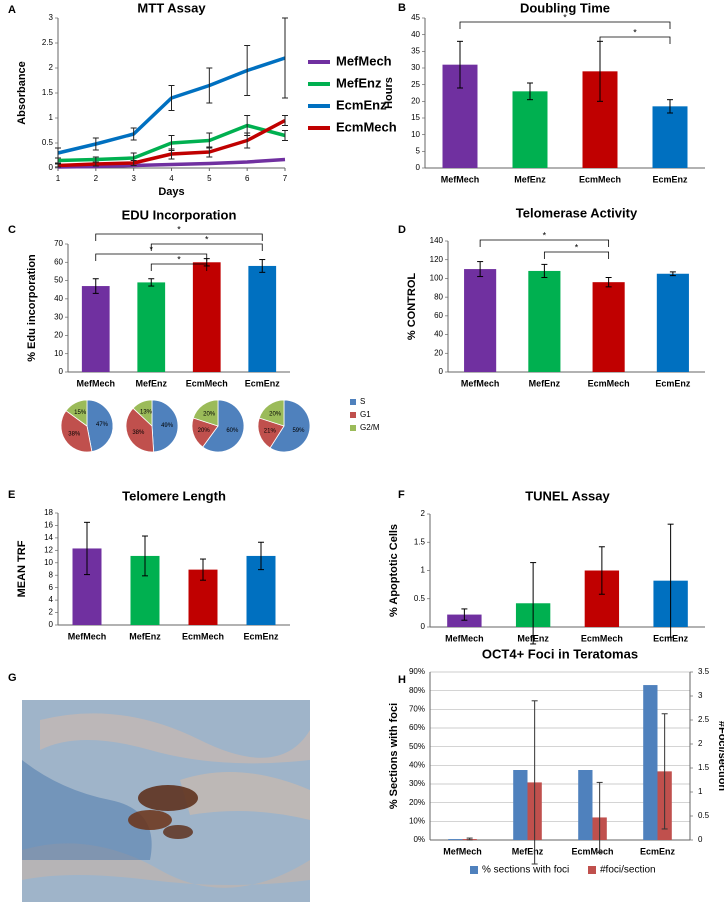  What do you see at coordinates (48, 549) in the screenshot?
I see `y-tick-label: 12` at bounding box center [48, 549].